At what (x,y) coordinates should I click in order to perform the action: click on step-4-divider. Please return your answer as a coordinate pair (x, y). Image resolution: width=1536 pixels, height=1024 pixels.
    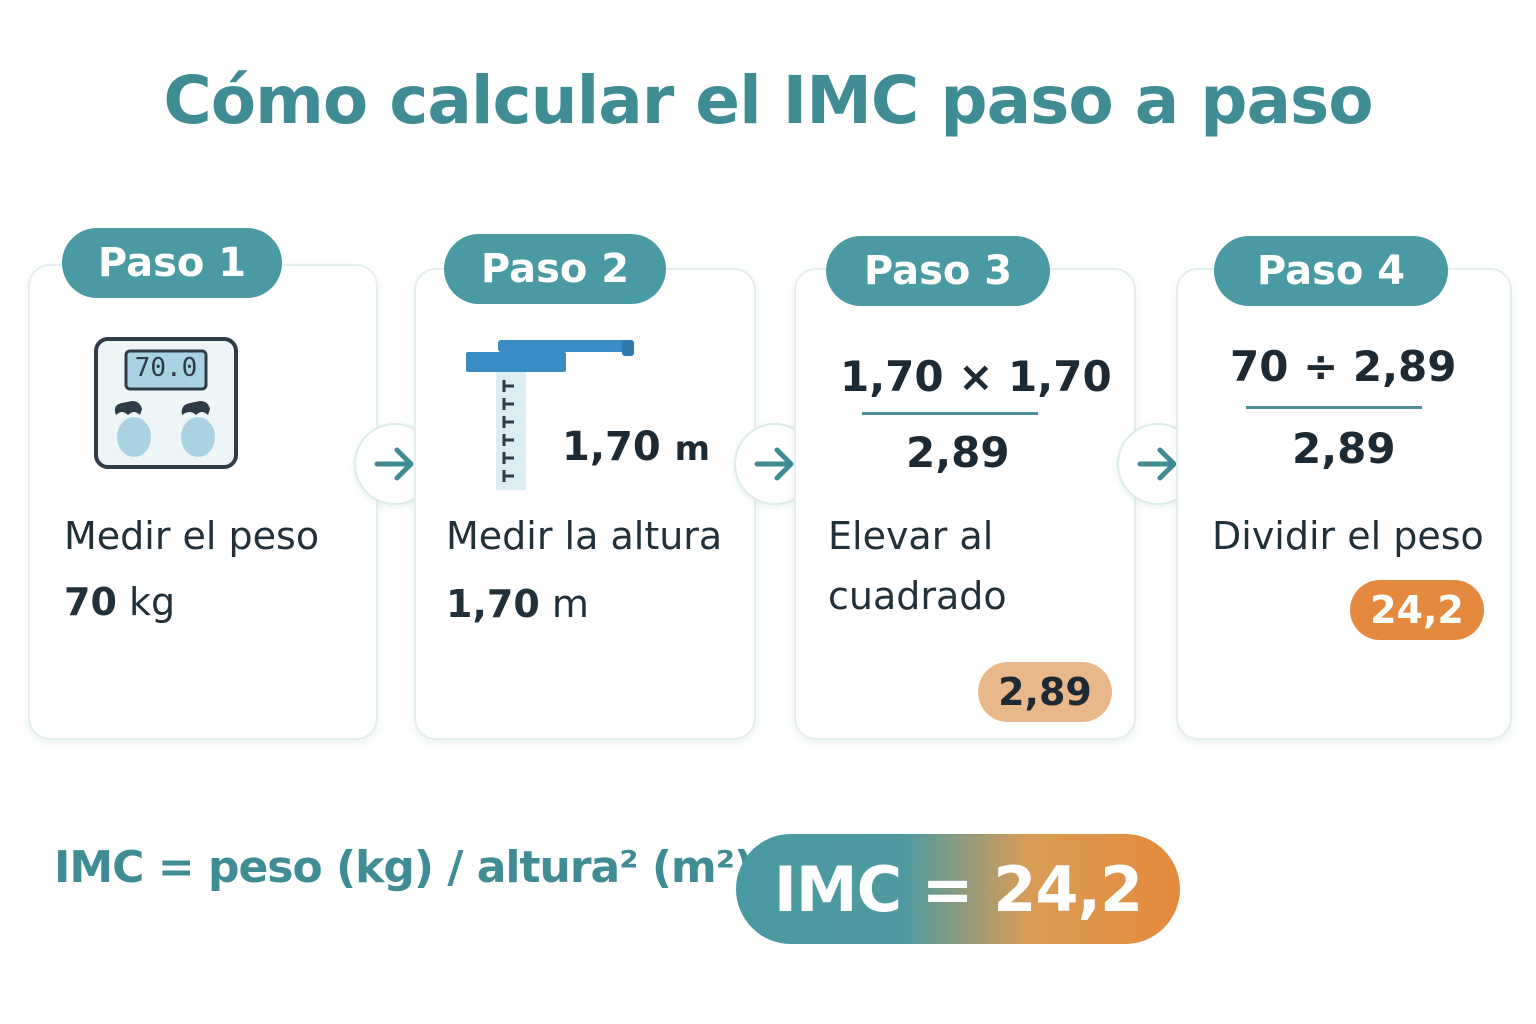
    Looking at the image, I should click on (1334, 407).